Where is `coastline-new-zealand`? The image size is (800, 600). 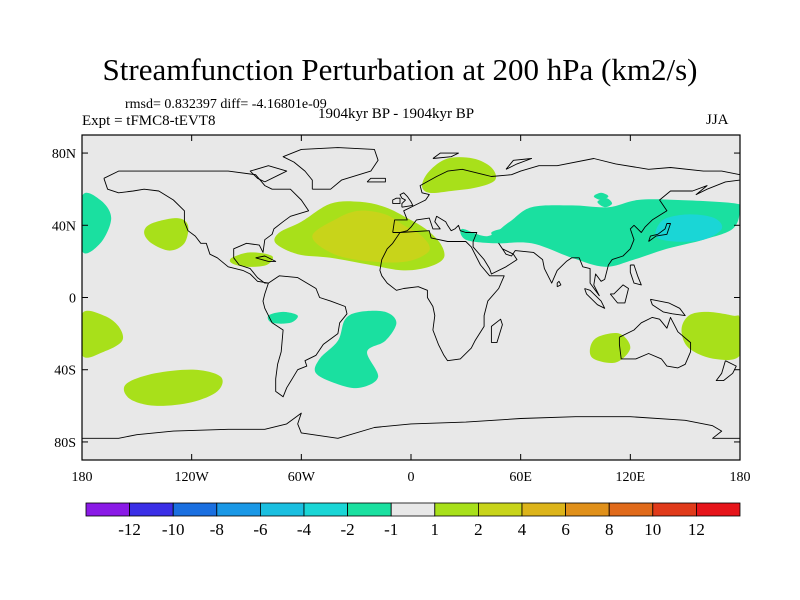
coastline-new-zealand is located at coordinates (726, 371).